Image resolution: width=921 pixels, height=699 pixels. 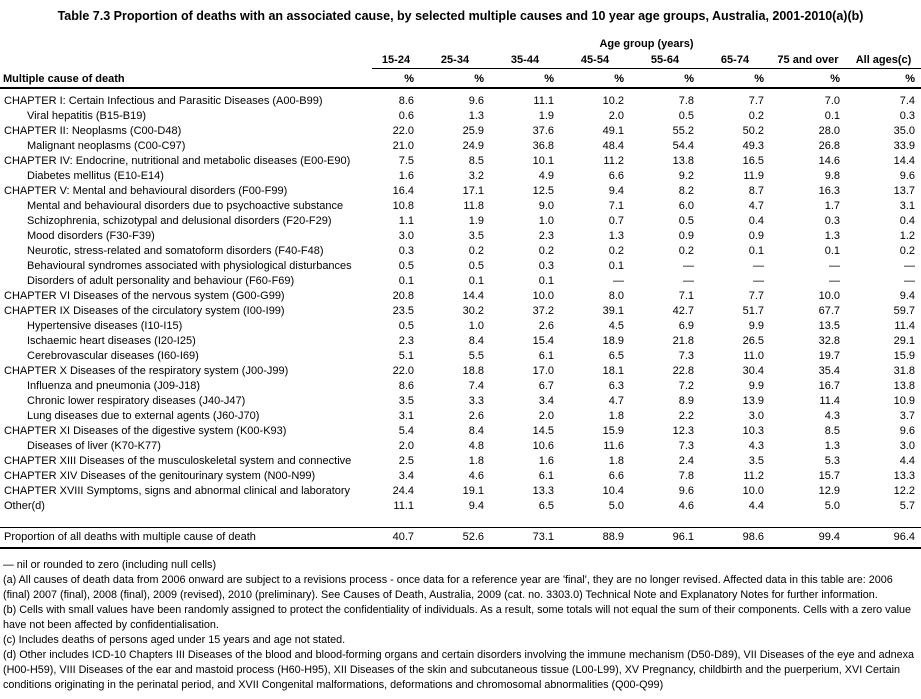 I want to click on cell-value: 12.5, so click(x=543, y=191).